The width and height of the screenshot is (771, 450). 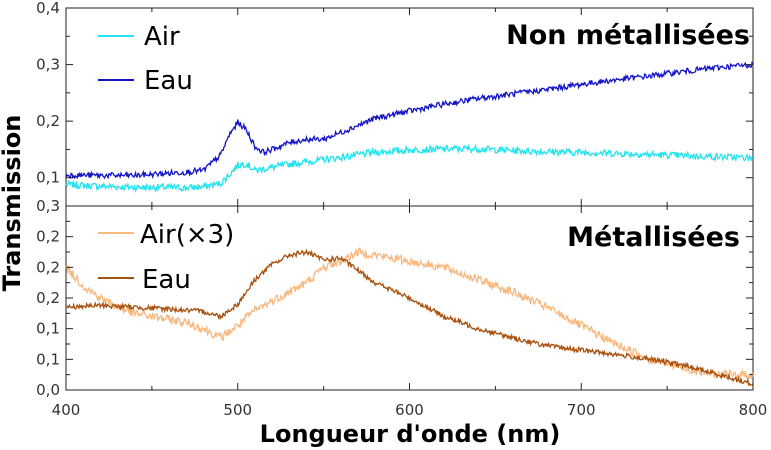 What do you see at coordinates (166, 257) in the screenshot?
I see `panel-bottom-legend: Air(×3) Eau` at bounding box center [166, 257].